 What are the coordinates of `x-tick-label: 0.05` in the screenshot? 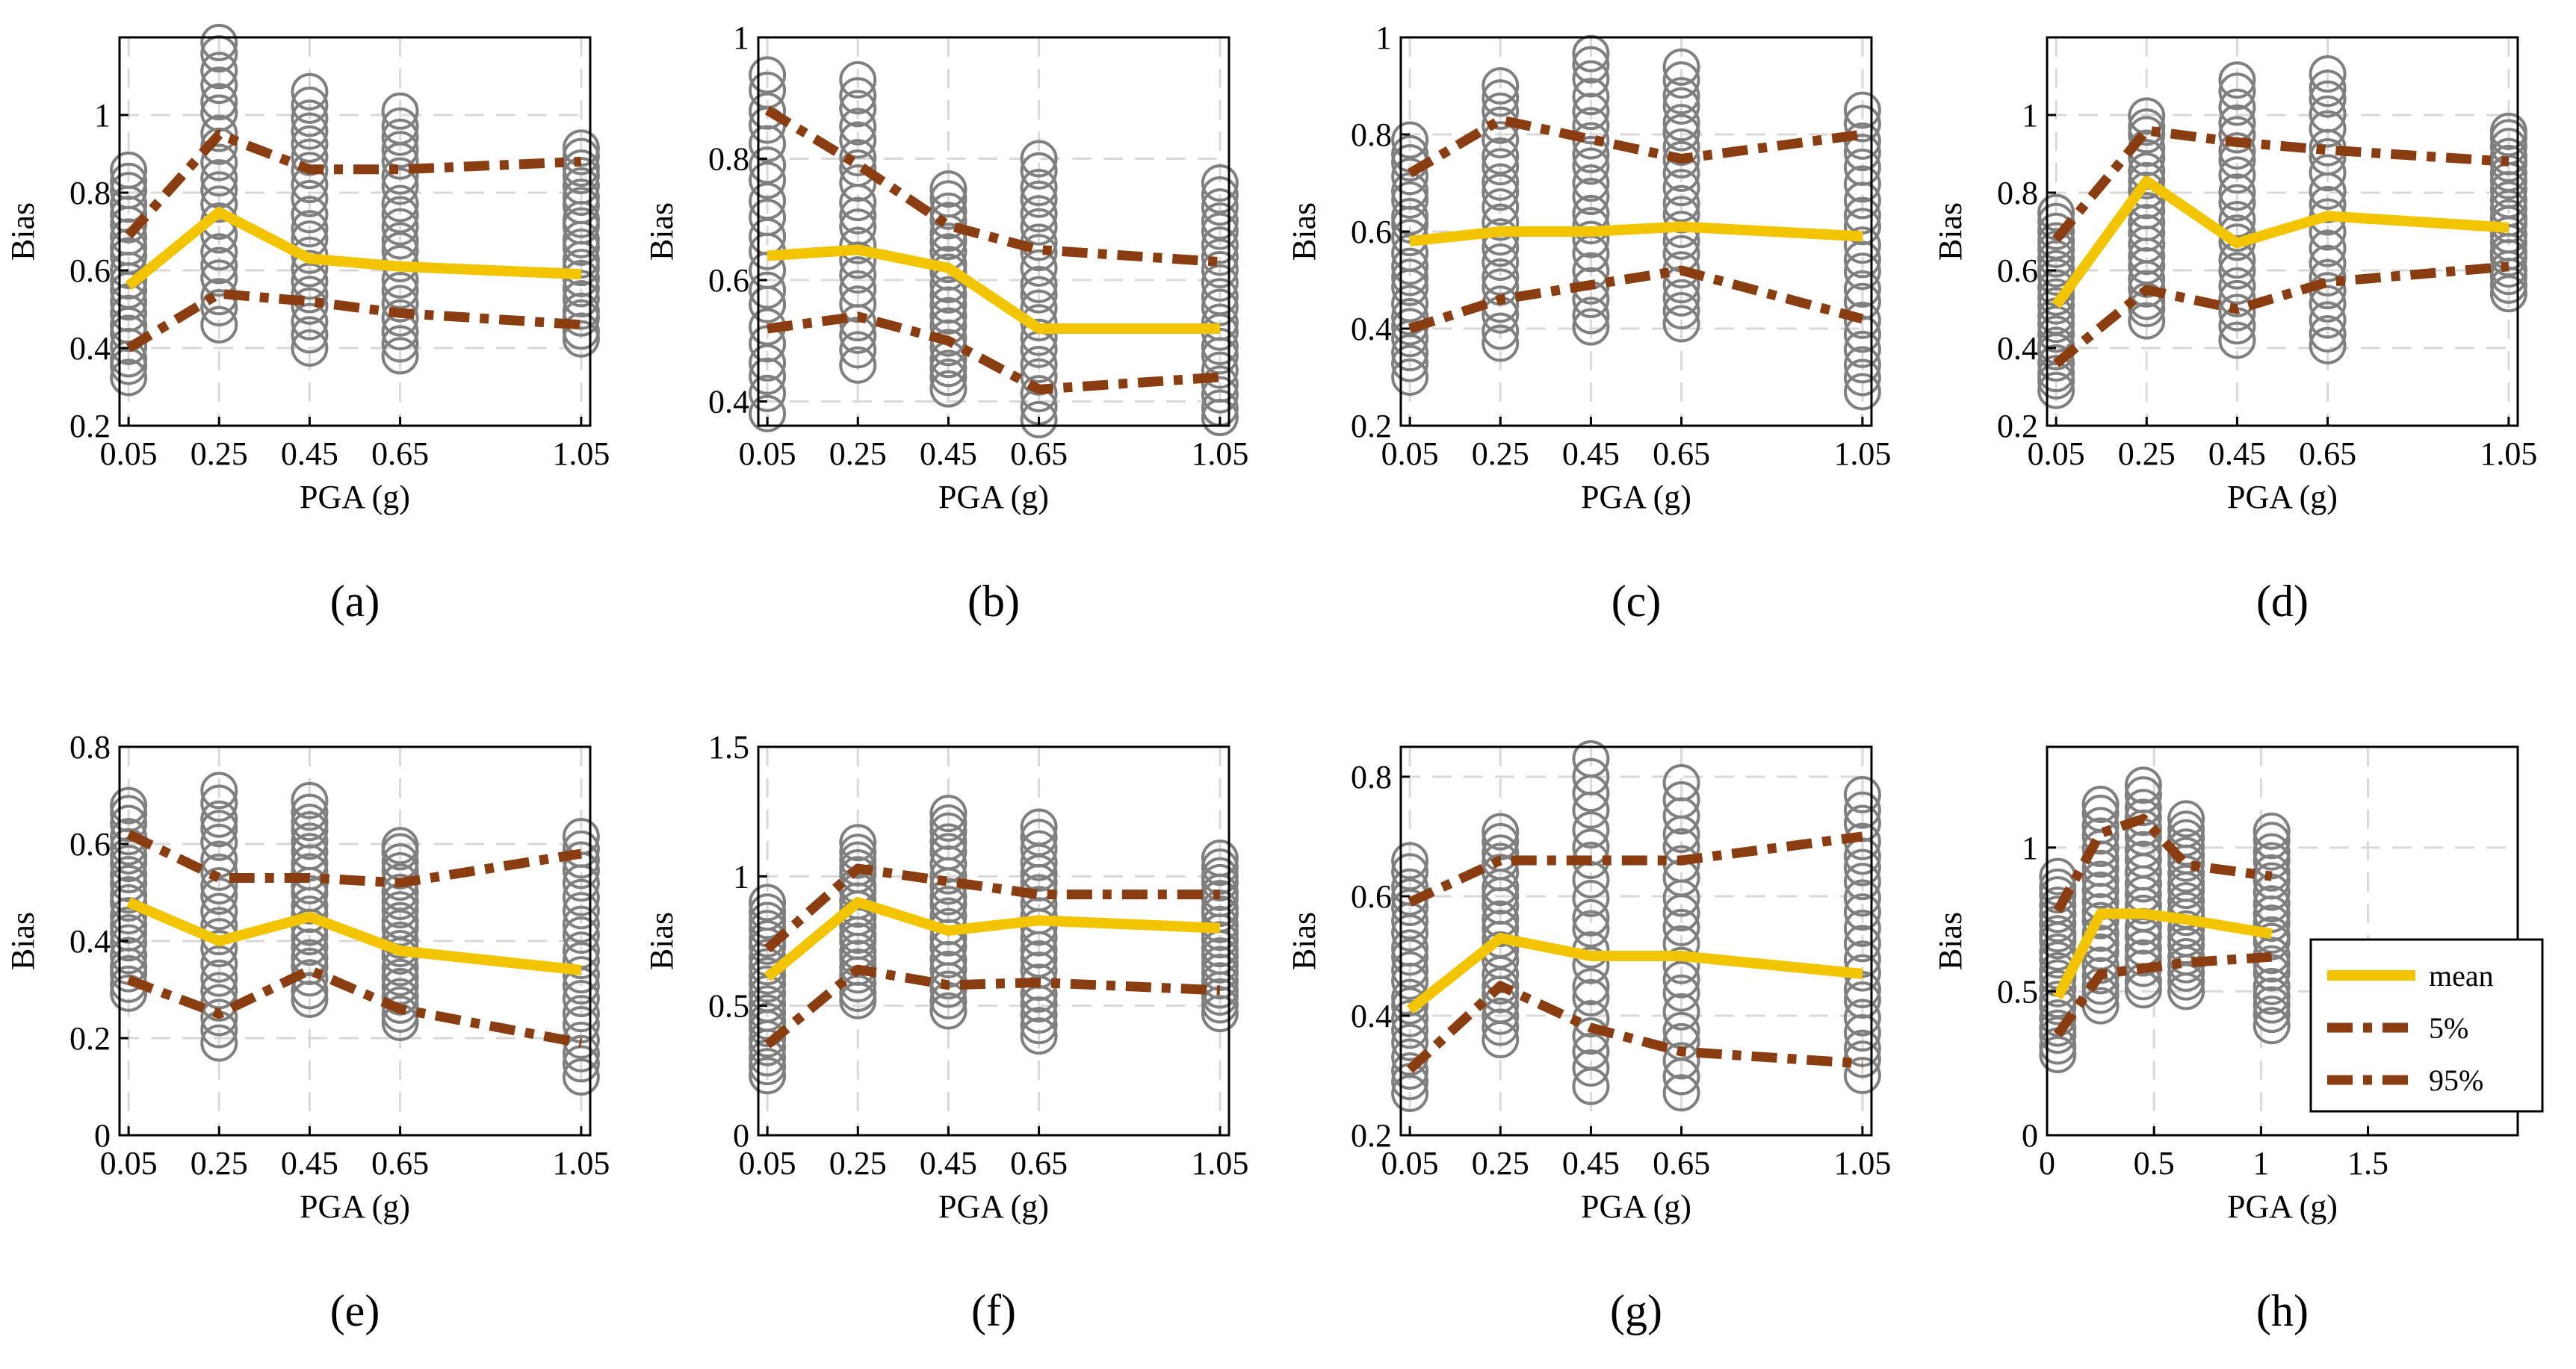 It's located at (129, 1163).